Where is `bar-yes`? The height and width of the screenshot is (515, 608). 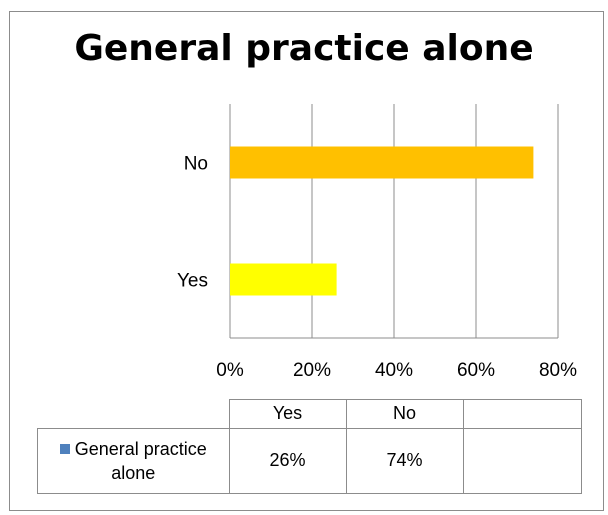 bar-yes is located at coordinates (283, 279).